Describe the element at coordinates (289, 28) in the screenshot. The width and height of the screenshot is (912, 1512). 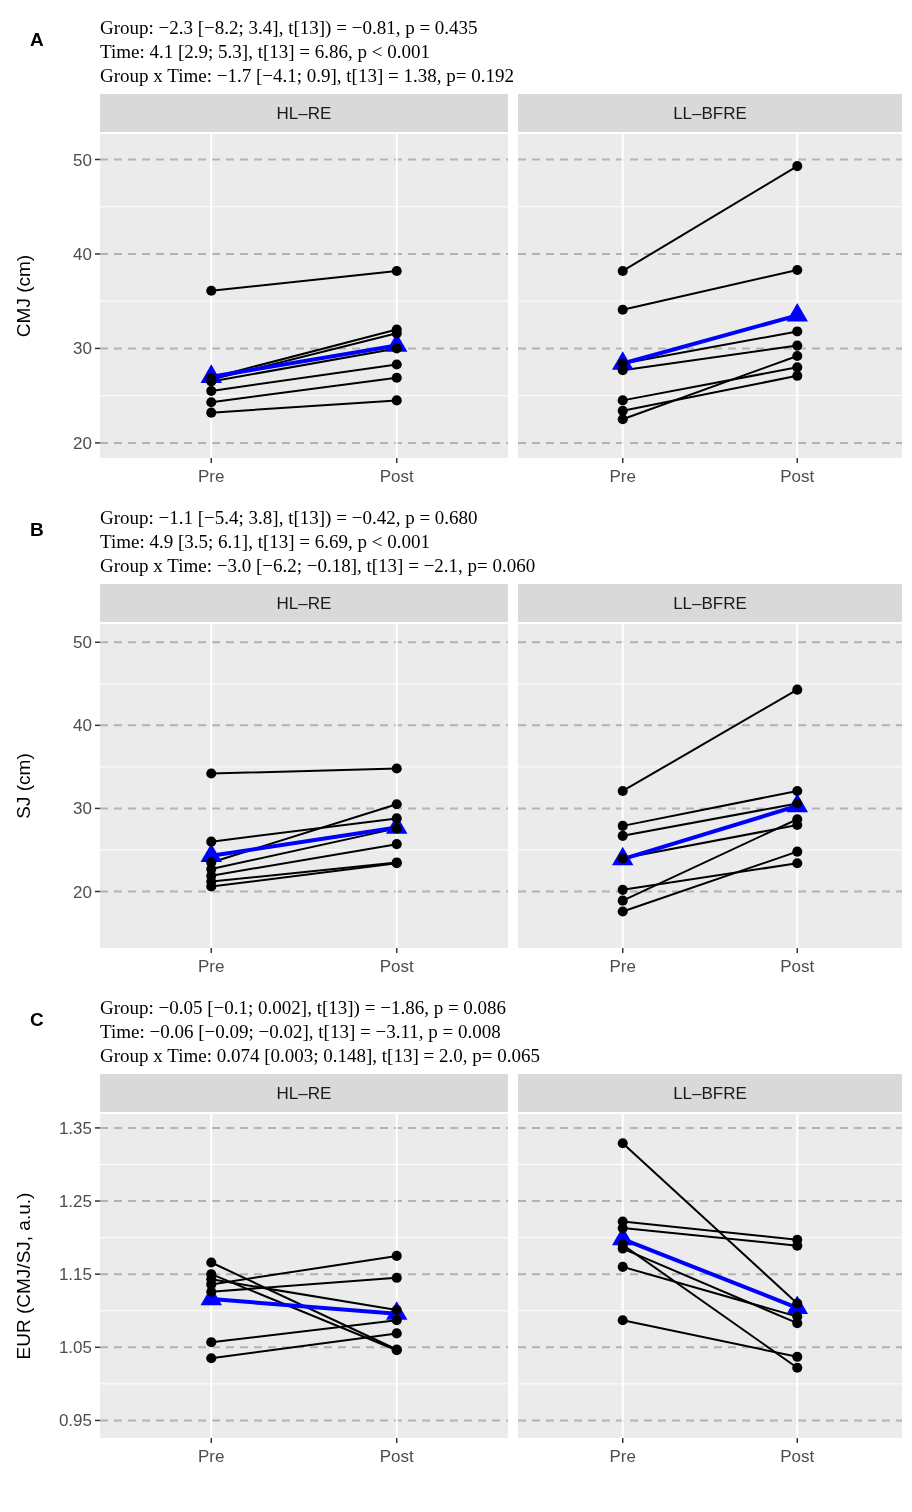
I see `text: Group: −2.3 [−8.2; 3.4], t[13]) = −0.81, p = 0.435` at that location.